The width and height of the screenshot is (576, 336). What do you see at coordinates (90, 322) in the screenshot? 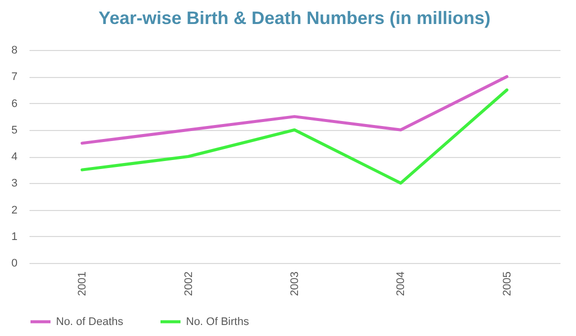
I see `legend-label: No. of Deaths` at bounding box center [90, 322].